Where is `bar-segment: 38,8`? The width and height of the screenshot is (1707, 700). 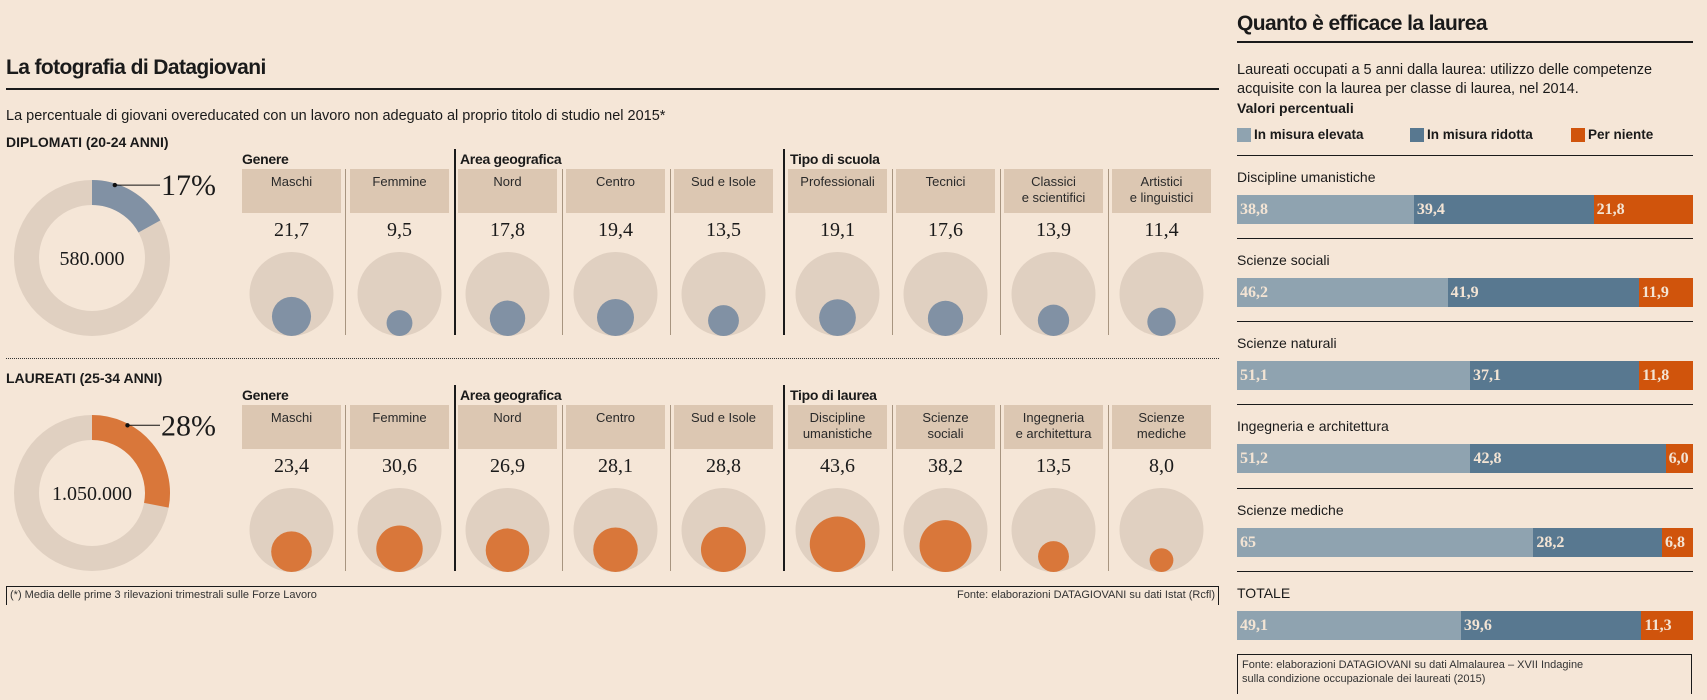
bar-segment: 38,8 is located at coordinates (1325, 209).